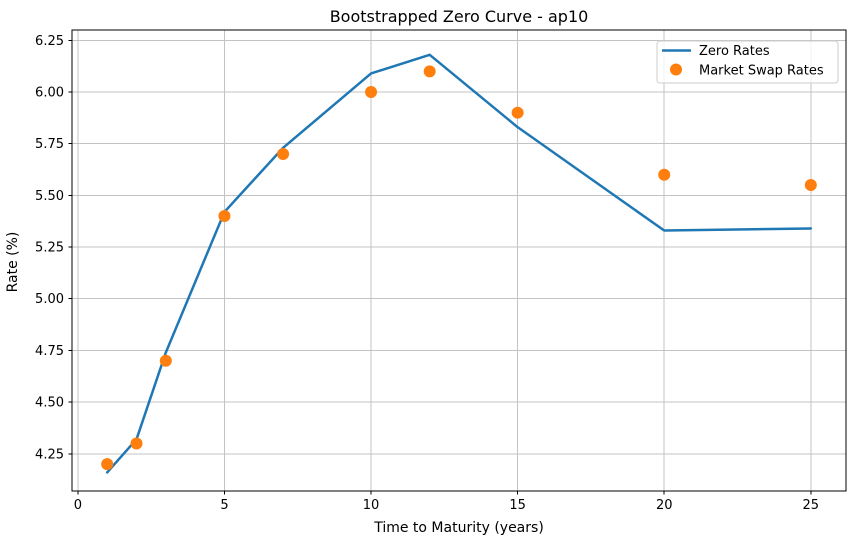 The image size is (855, 547). I want to click on x-tick-label: 10, so click(371, 505).